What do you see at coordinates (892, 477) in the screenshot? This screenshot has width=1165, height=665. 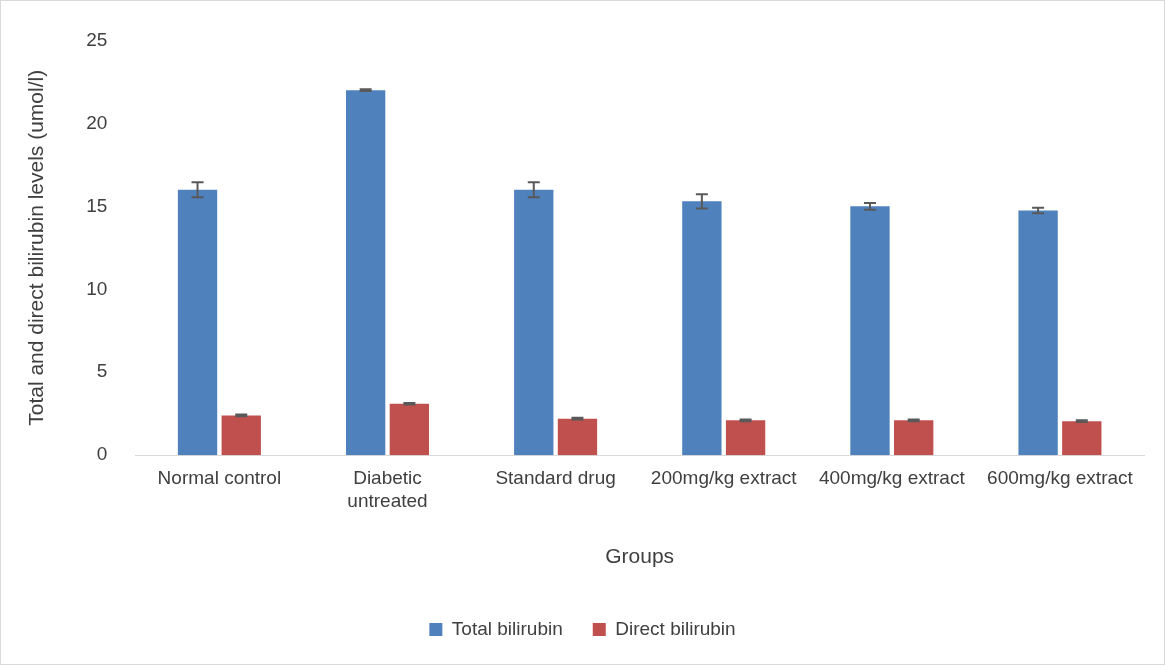 I see `x-tick-label: 400mg/kg extract` at bounding box center [892, 477].